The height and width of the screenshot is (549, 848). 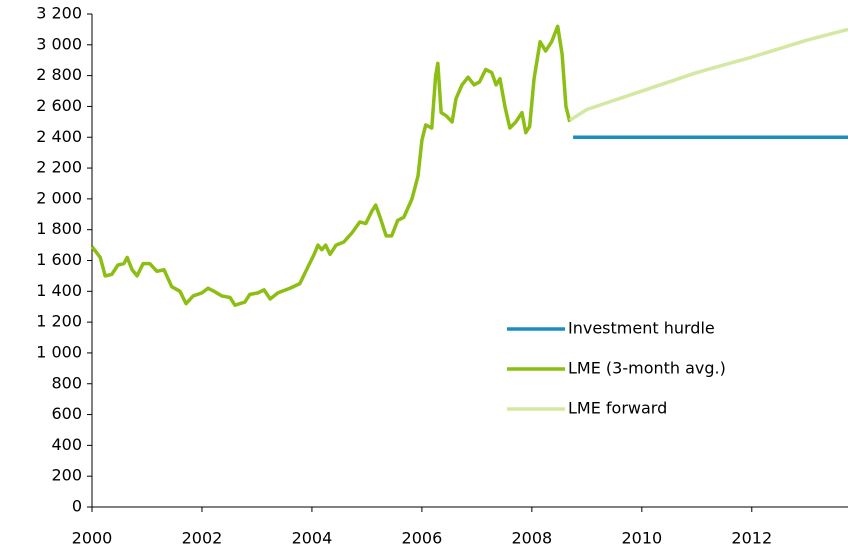 What do you see at coordinates (59, 290) in the screenshot?
I see `y-tick-label: 1 400` at bounding box center [59, 290].